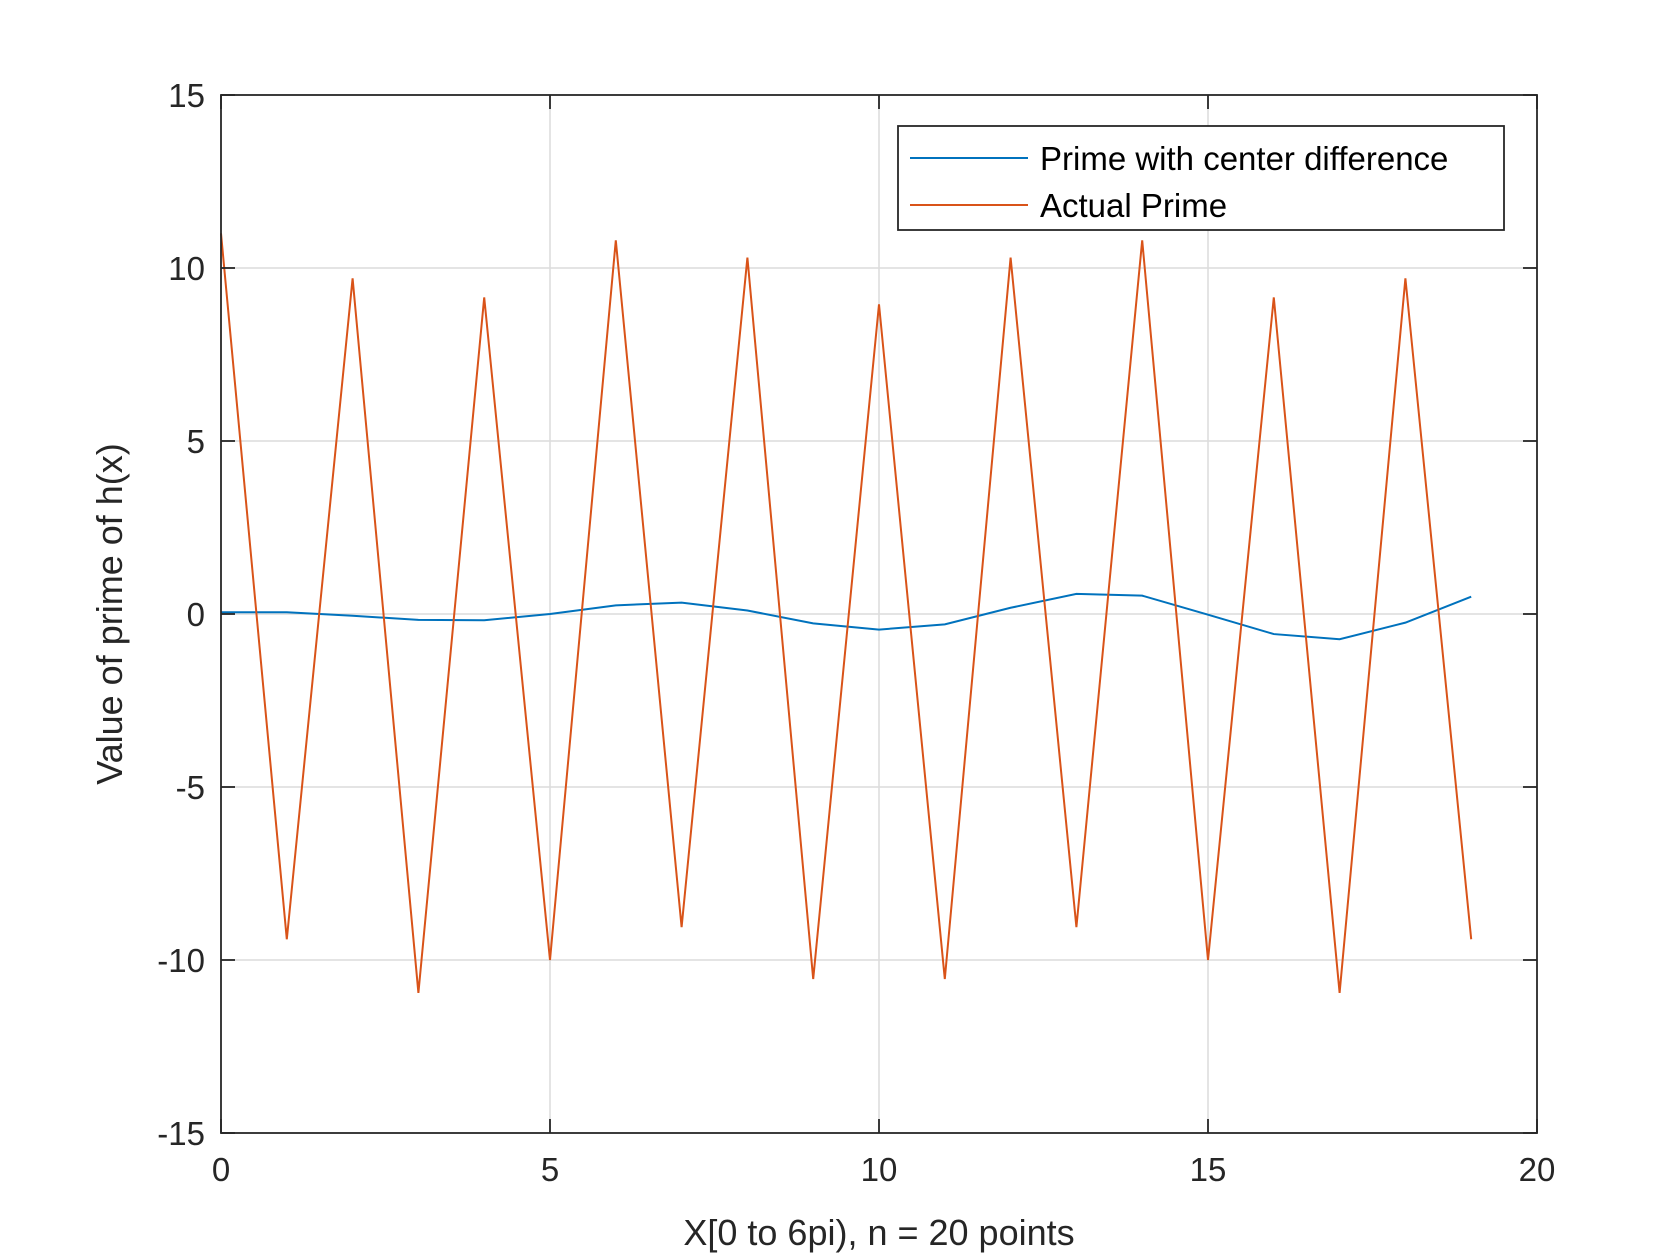  Describe the element at coordinates (196, 441) in the screenshot. I see `y-tick-label: 5` at that location.